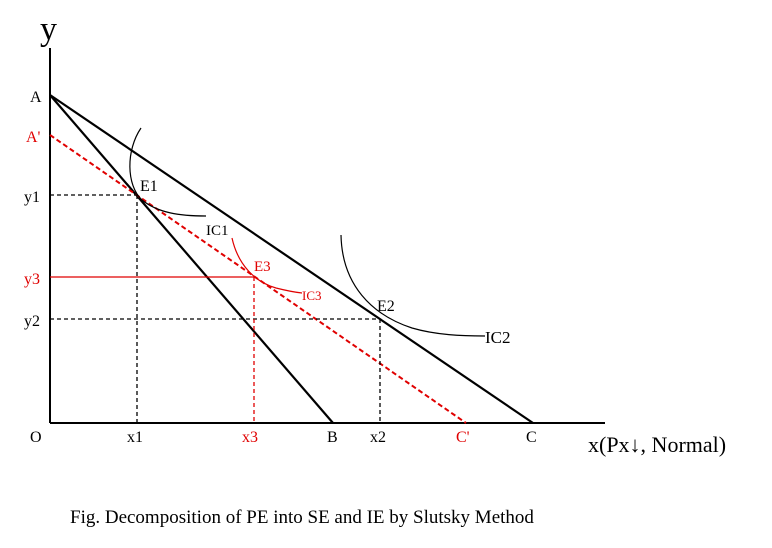 Image resolution: width=772 pixels, height=548 pixels. I want to click on intercept-a-label: A, so click(36, 97).